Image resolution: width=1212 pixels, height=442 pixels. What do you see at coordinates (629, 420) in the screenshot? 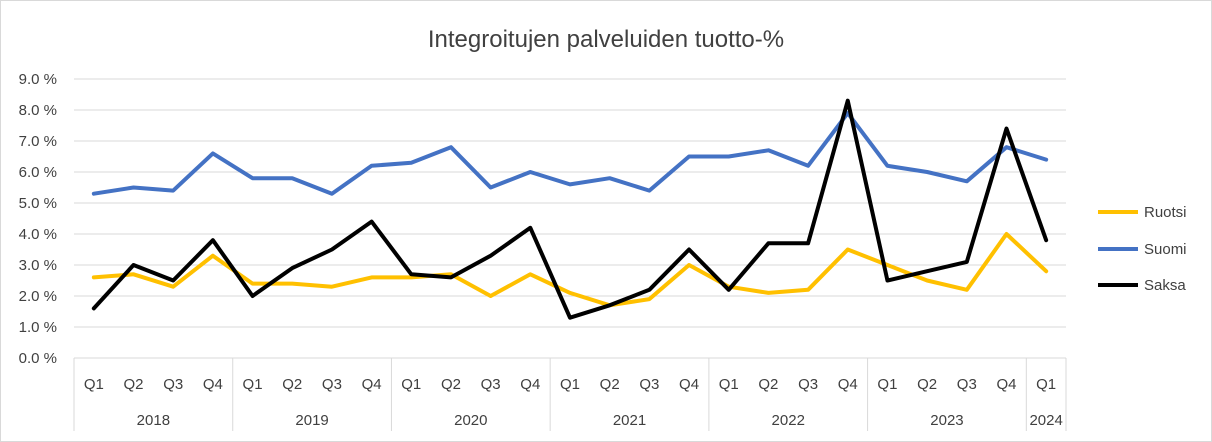
I see `x-group-label: 2021` at bounding box center [629, 420].